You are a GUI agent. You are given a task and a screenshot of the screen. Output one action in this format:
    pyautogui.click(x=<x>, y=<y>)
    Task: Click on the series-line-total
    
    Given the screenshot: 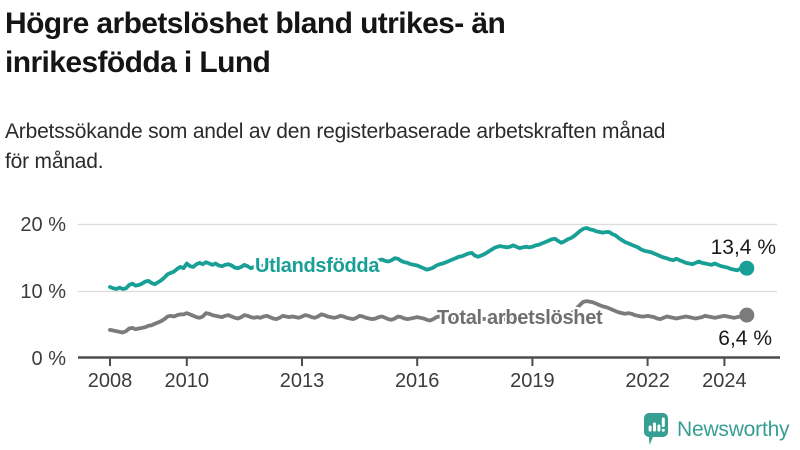 What is the action you would take?
    pyautogui.click(x=428, y=317)
    